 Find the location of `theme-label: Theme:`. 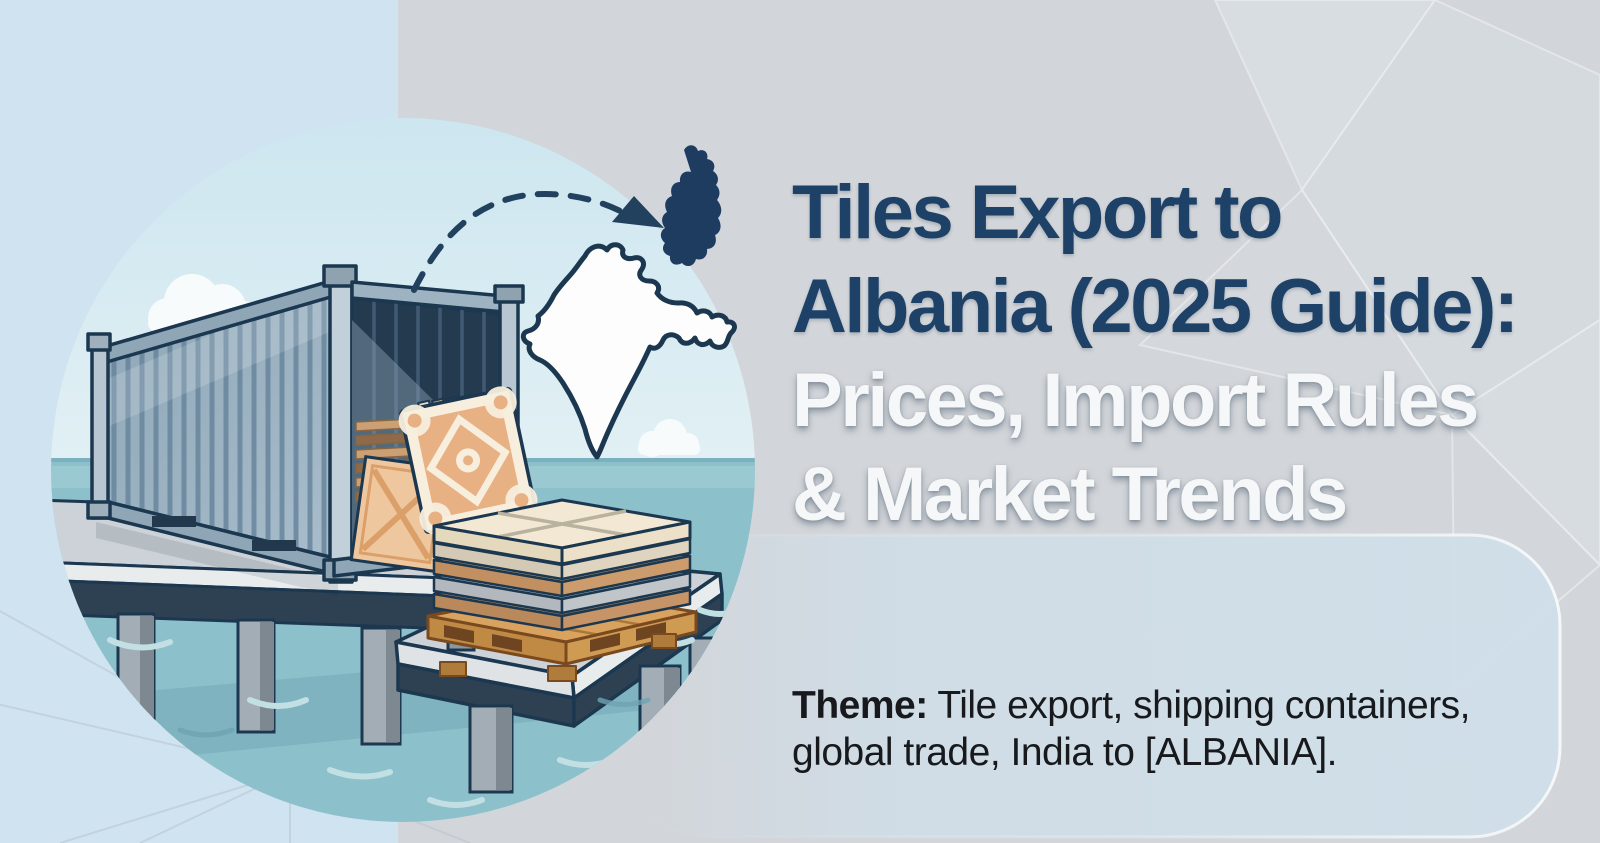

theme-label: Theme: is located at coordinates (860, 705).